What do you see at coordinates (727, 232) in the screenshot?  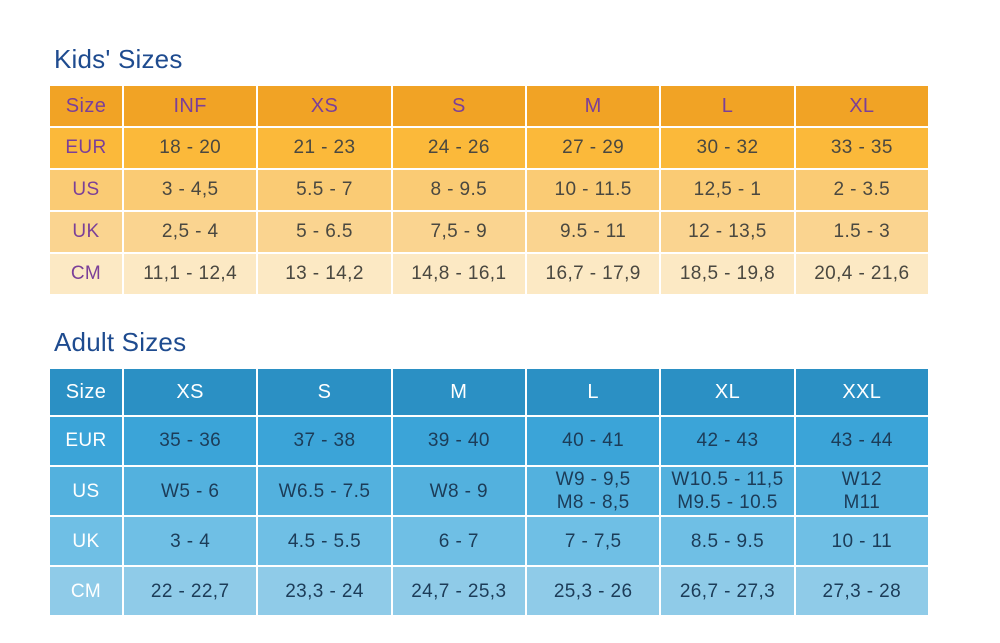 I see `size-value-cell: 12 - 13,5` at bounding box center [727, 232].